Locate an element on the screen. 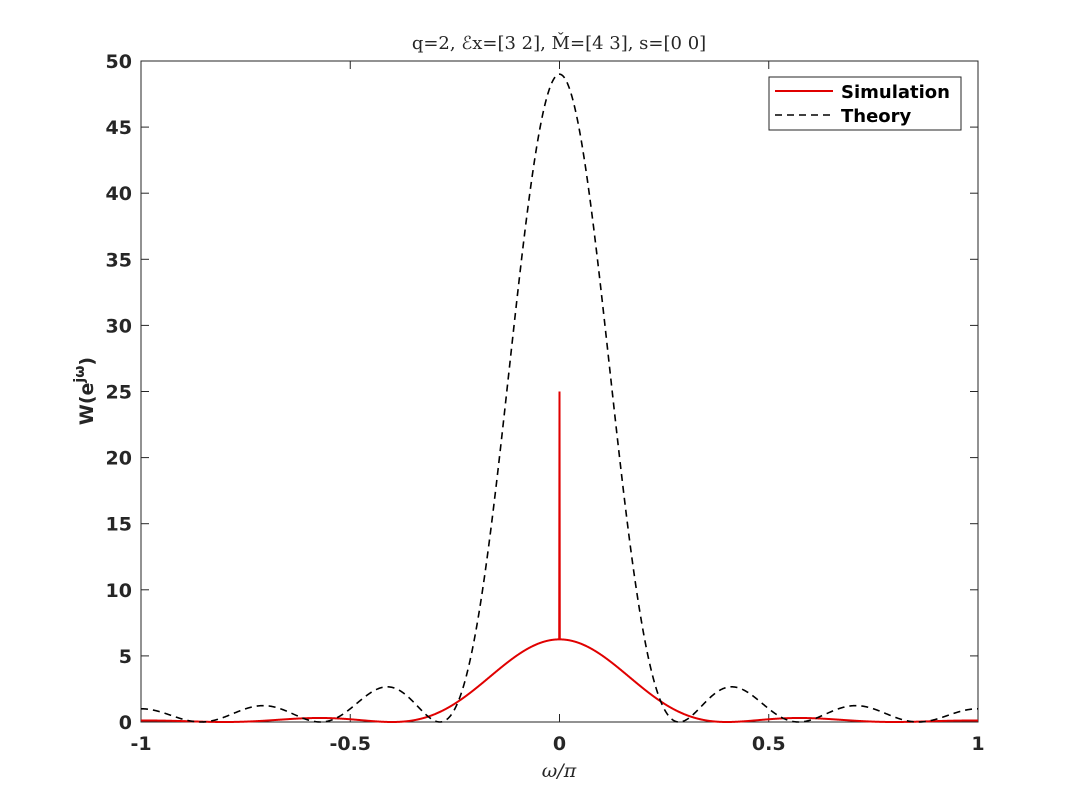 The image size is (1082, 811). y-tick-label: 25 is located at coordinates (119, 393).